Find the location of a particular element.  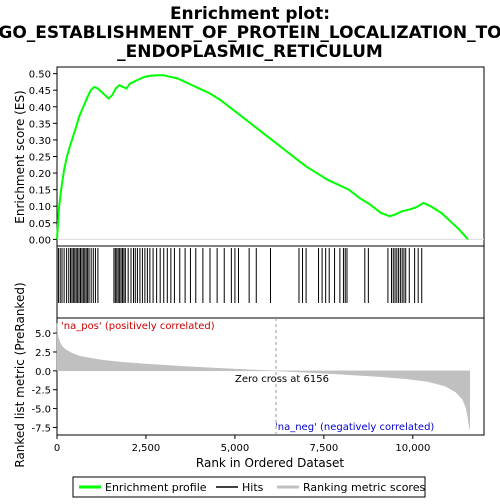

legend-hits-label: Hits is located at coordinates (253, 487).